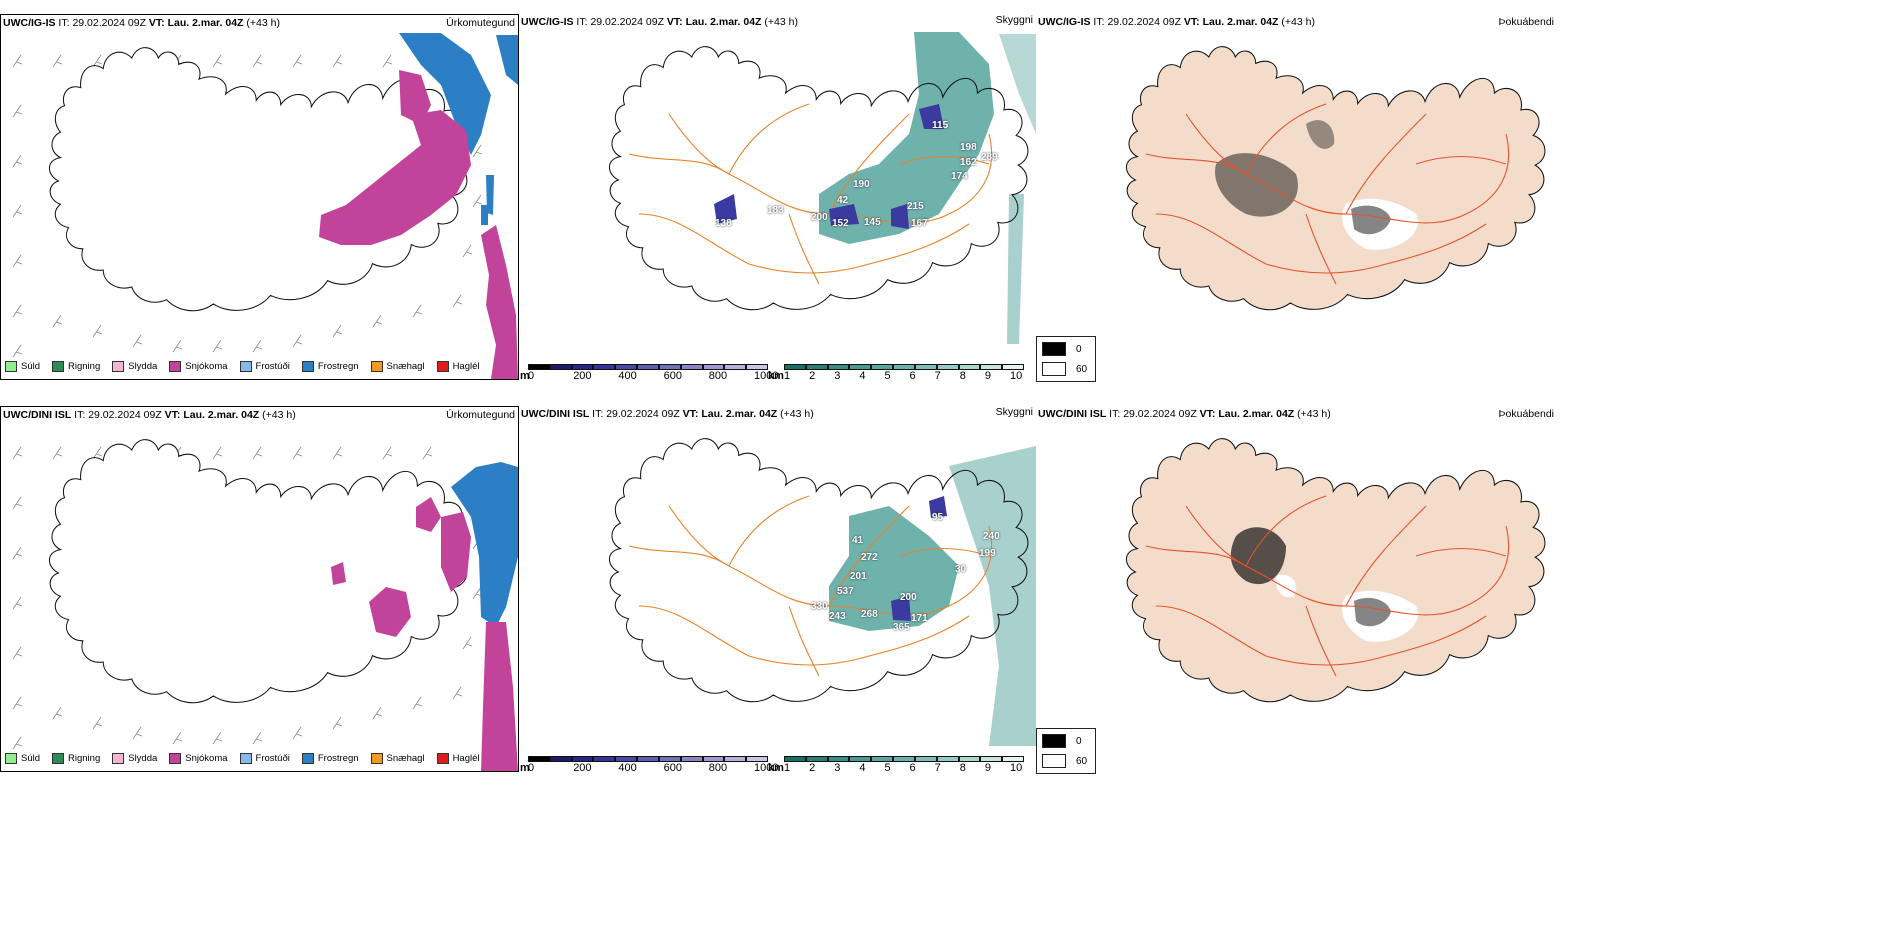 The image size is (1900, 950). Describe the element at coordinates (919, 618) in the screenshot. I see `ceiling-label: 171` at that location.